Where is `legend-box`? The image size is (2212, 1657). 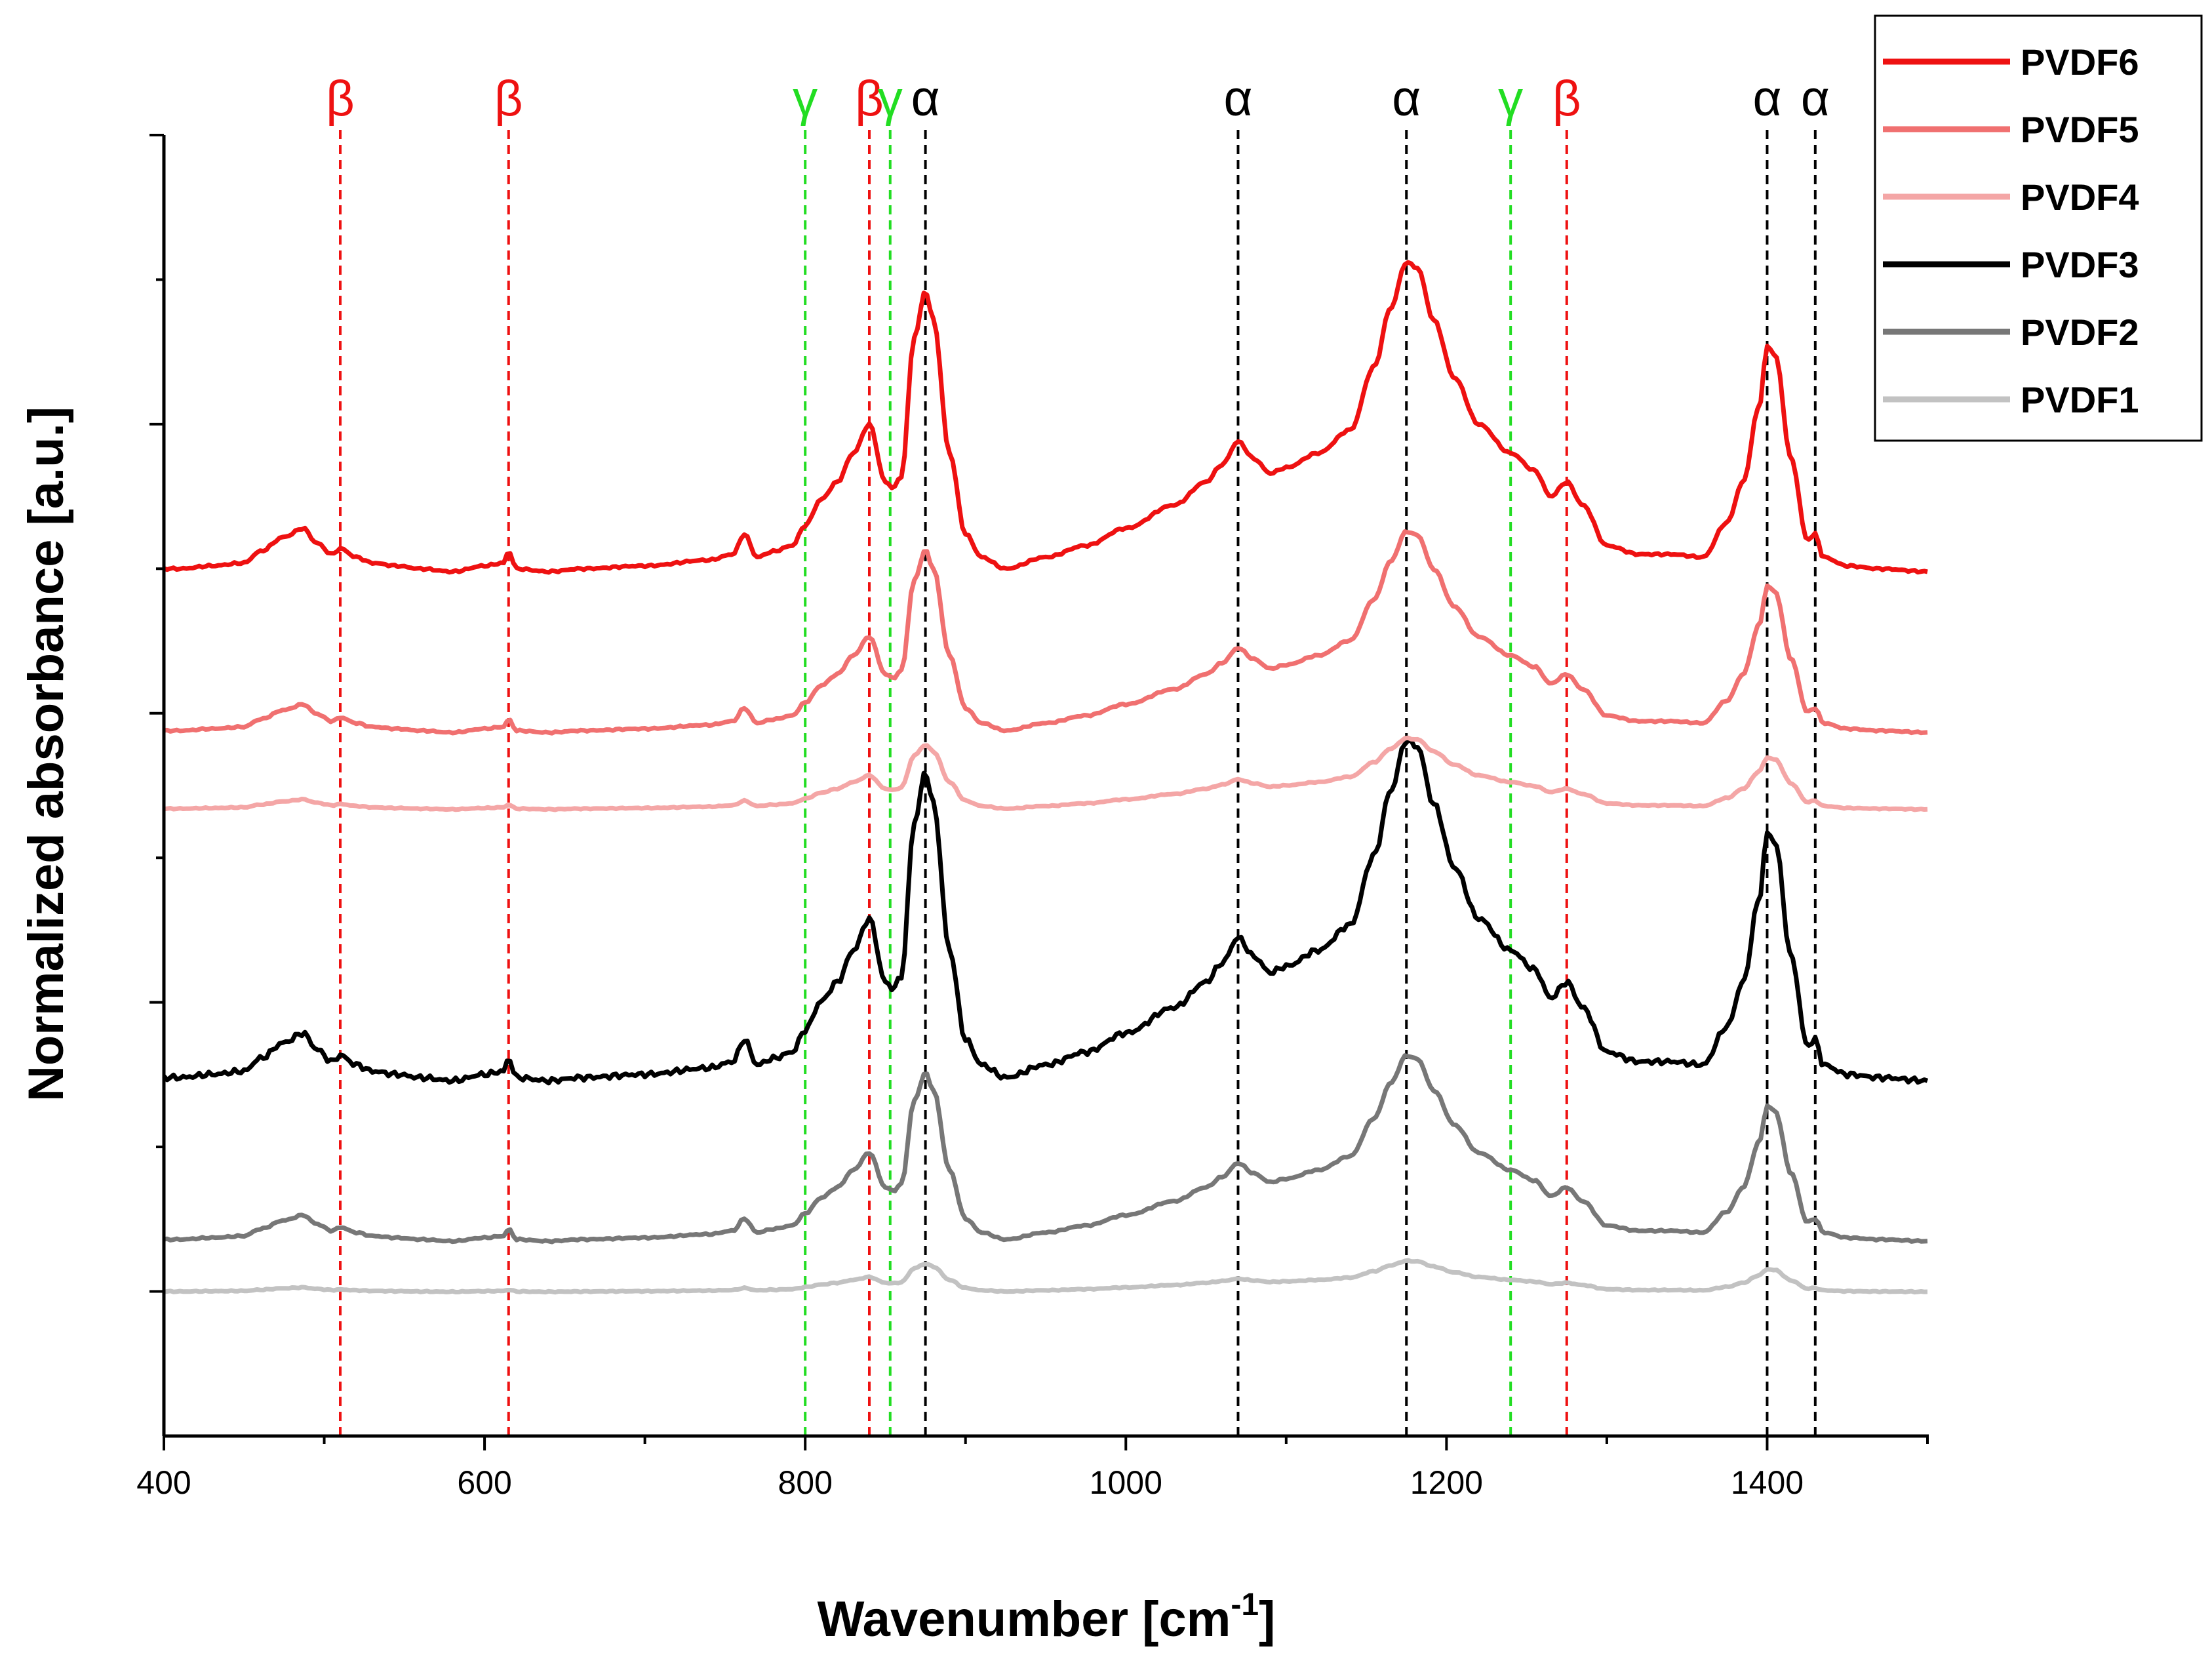
legend-box is located at coordinates (2038, 228).